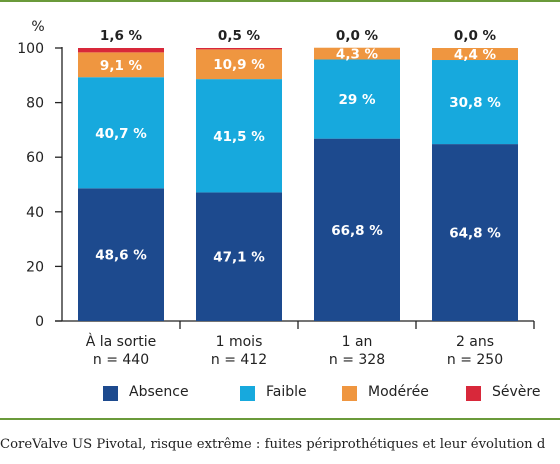 Image resolution: width=560 pixels, height=464 pixels. I want to click on legend-label-severe: Sévère, so click(516, 392).